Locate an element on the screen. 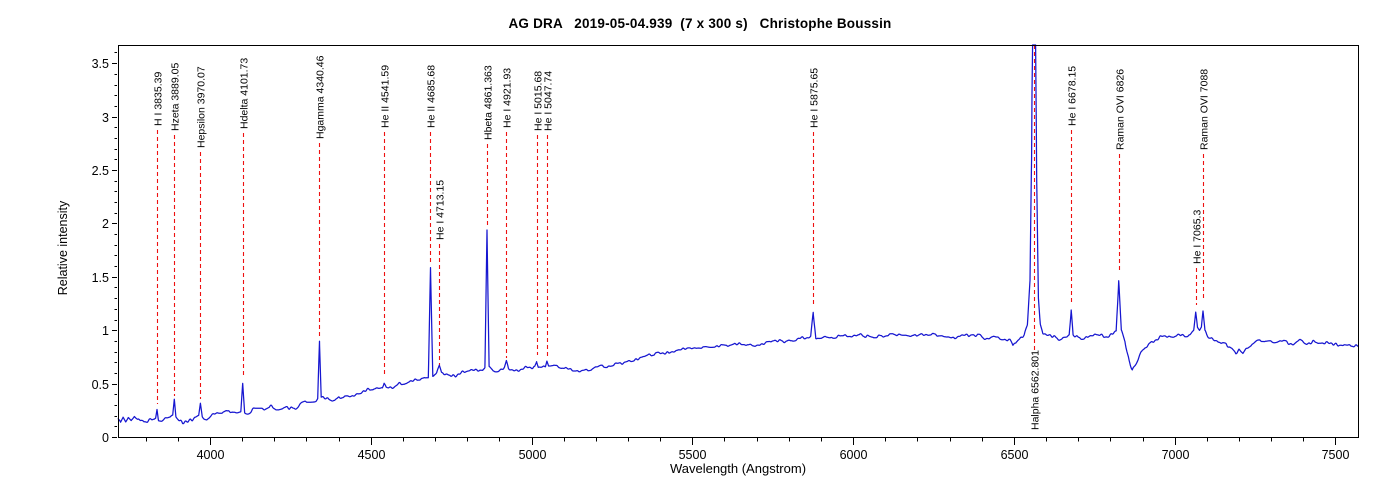 The image size is (1400, 500). x-axis-title: Wavelength (Angstrom) is located at coordinates (738, 468).